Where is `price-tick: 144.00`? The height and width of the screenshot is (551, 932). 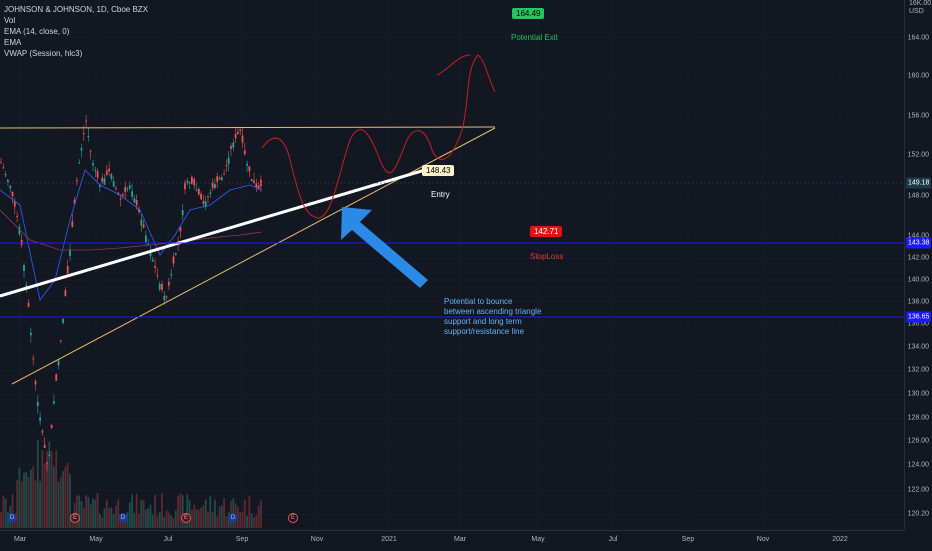 price-tick: 144.00 is located at coordinates (918, 236).